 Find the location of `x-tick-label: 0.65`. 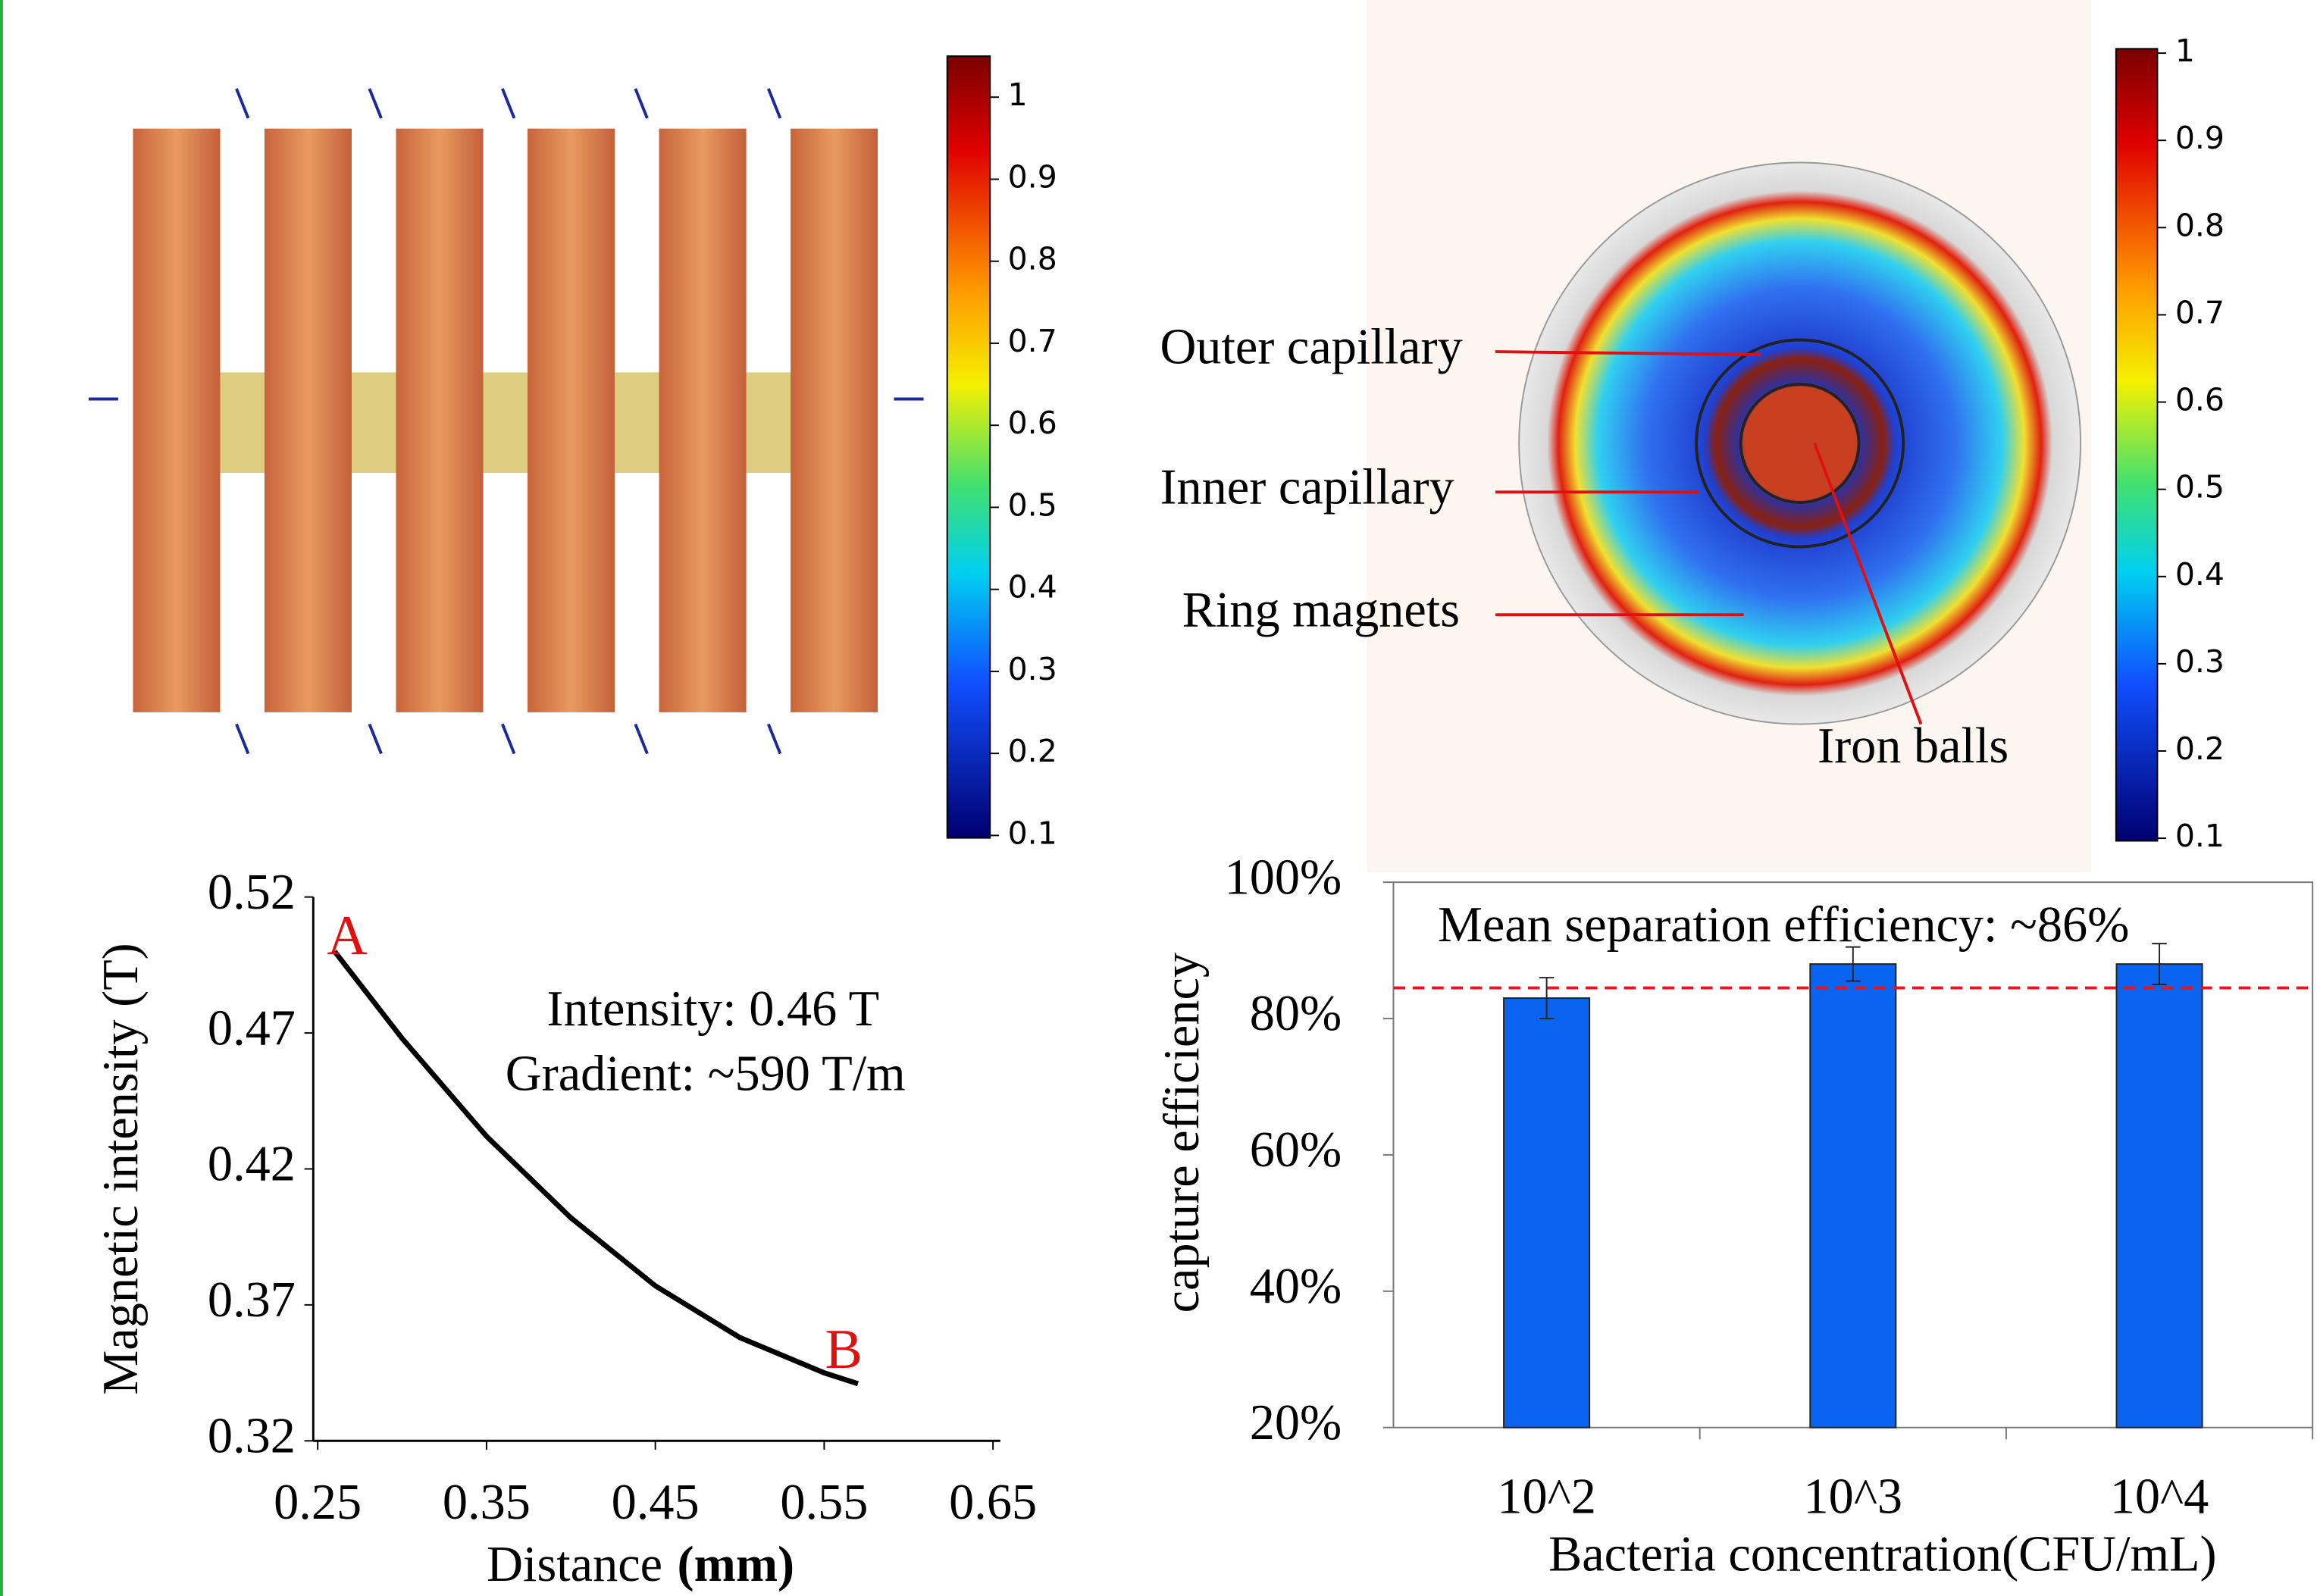

x-tick-label: 0.65 is located at coordinates (993, 1502).